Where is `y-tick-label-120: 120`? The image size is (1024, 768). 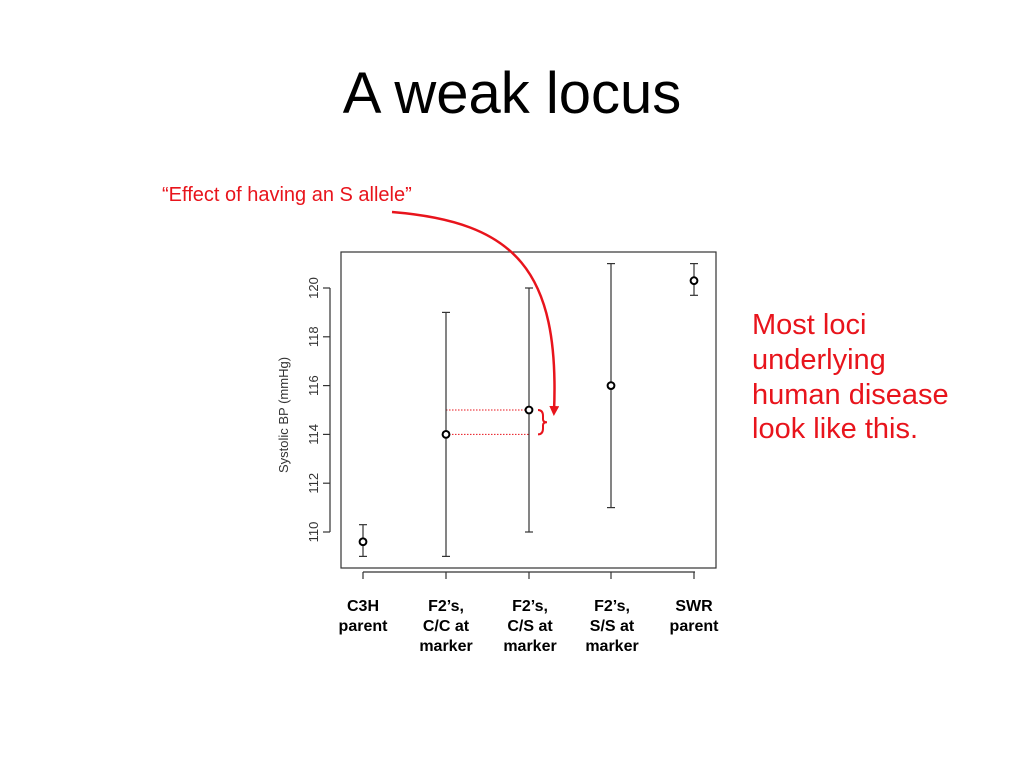 y-tick-label-120: 120 is located at coordinates (313, 288).